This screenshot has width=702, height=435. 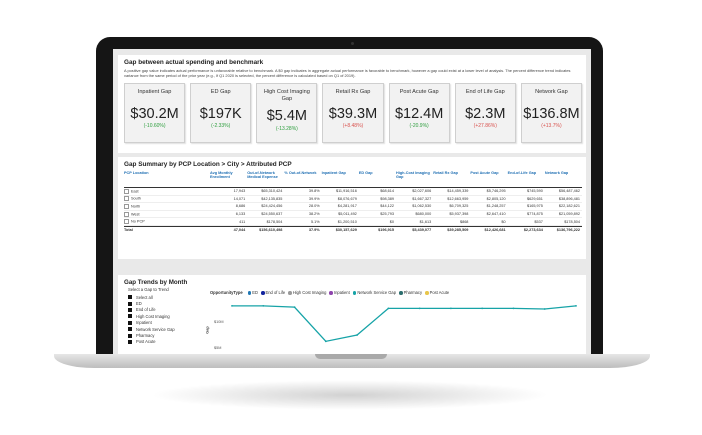 I want to click on kpi-card: End of Life Gap $2.3M (+27.86%), so click(x=485, y=113).